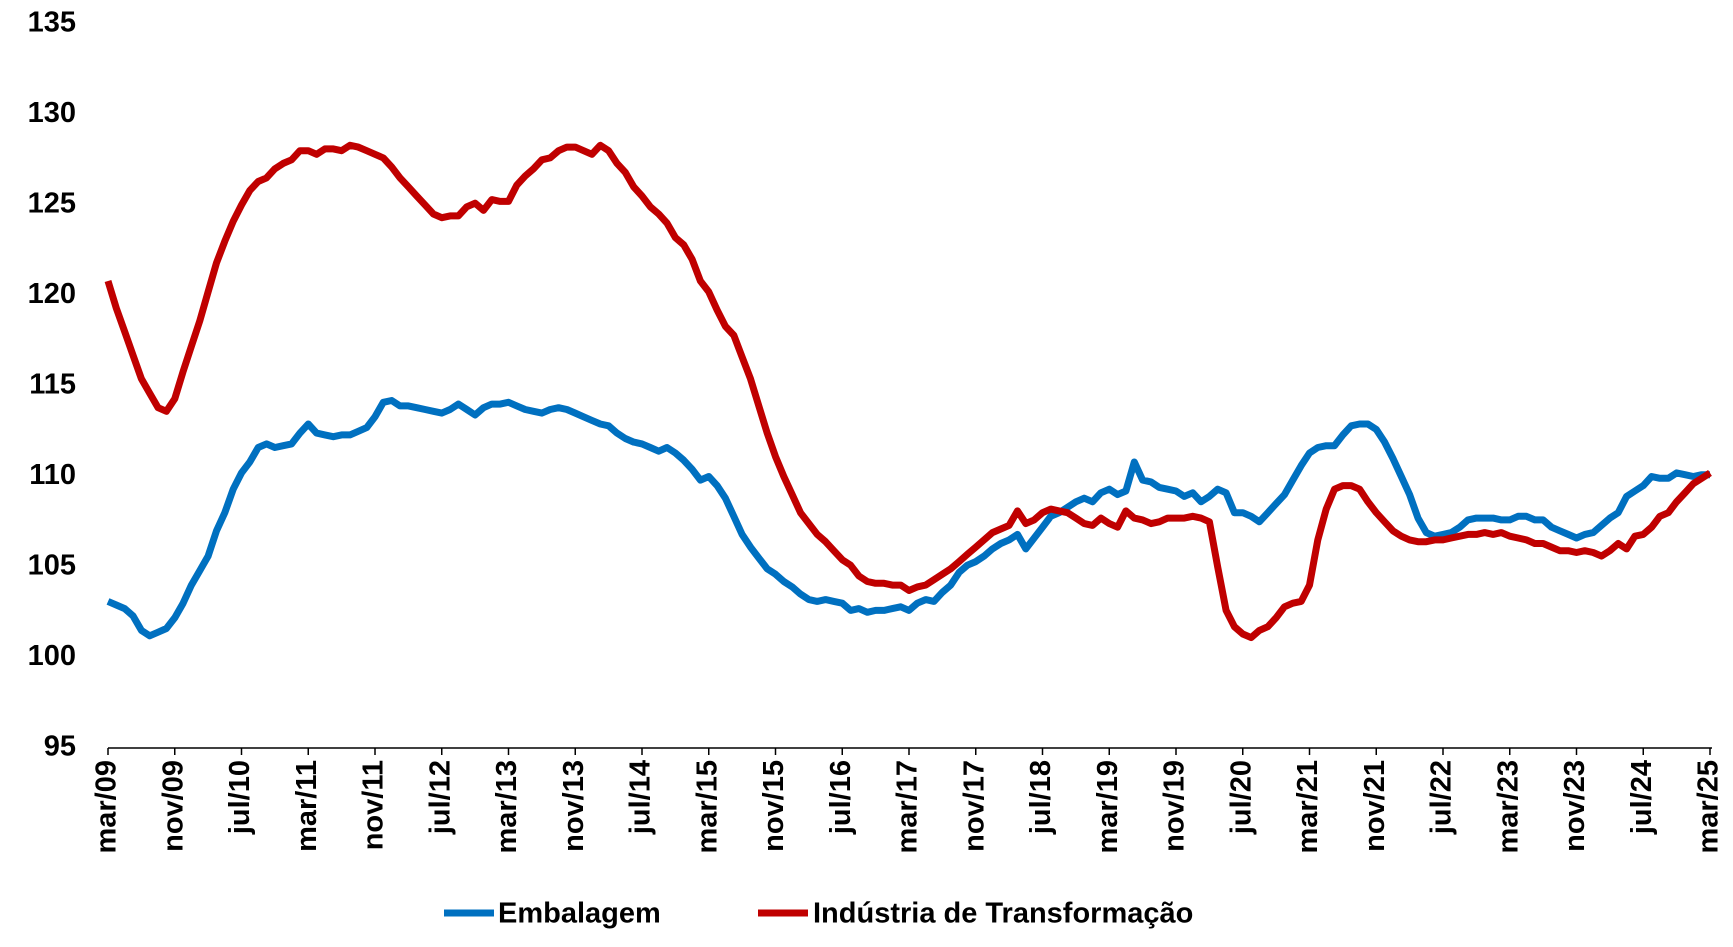 The image size is (1733, 947). I want to click on y-tick-label: 125, so click(52, 204).